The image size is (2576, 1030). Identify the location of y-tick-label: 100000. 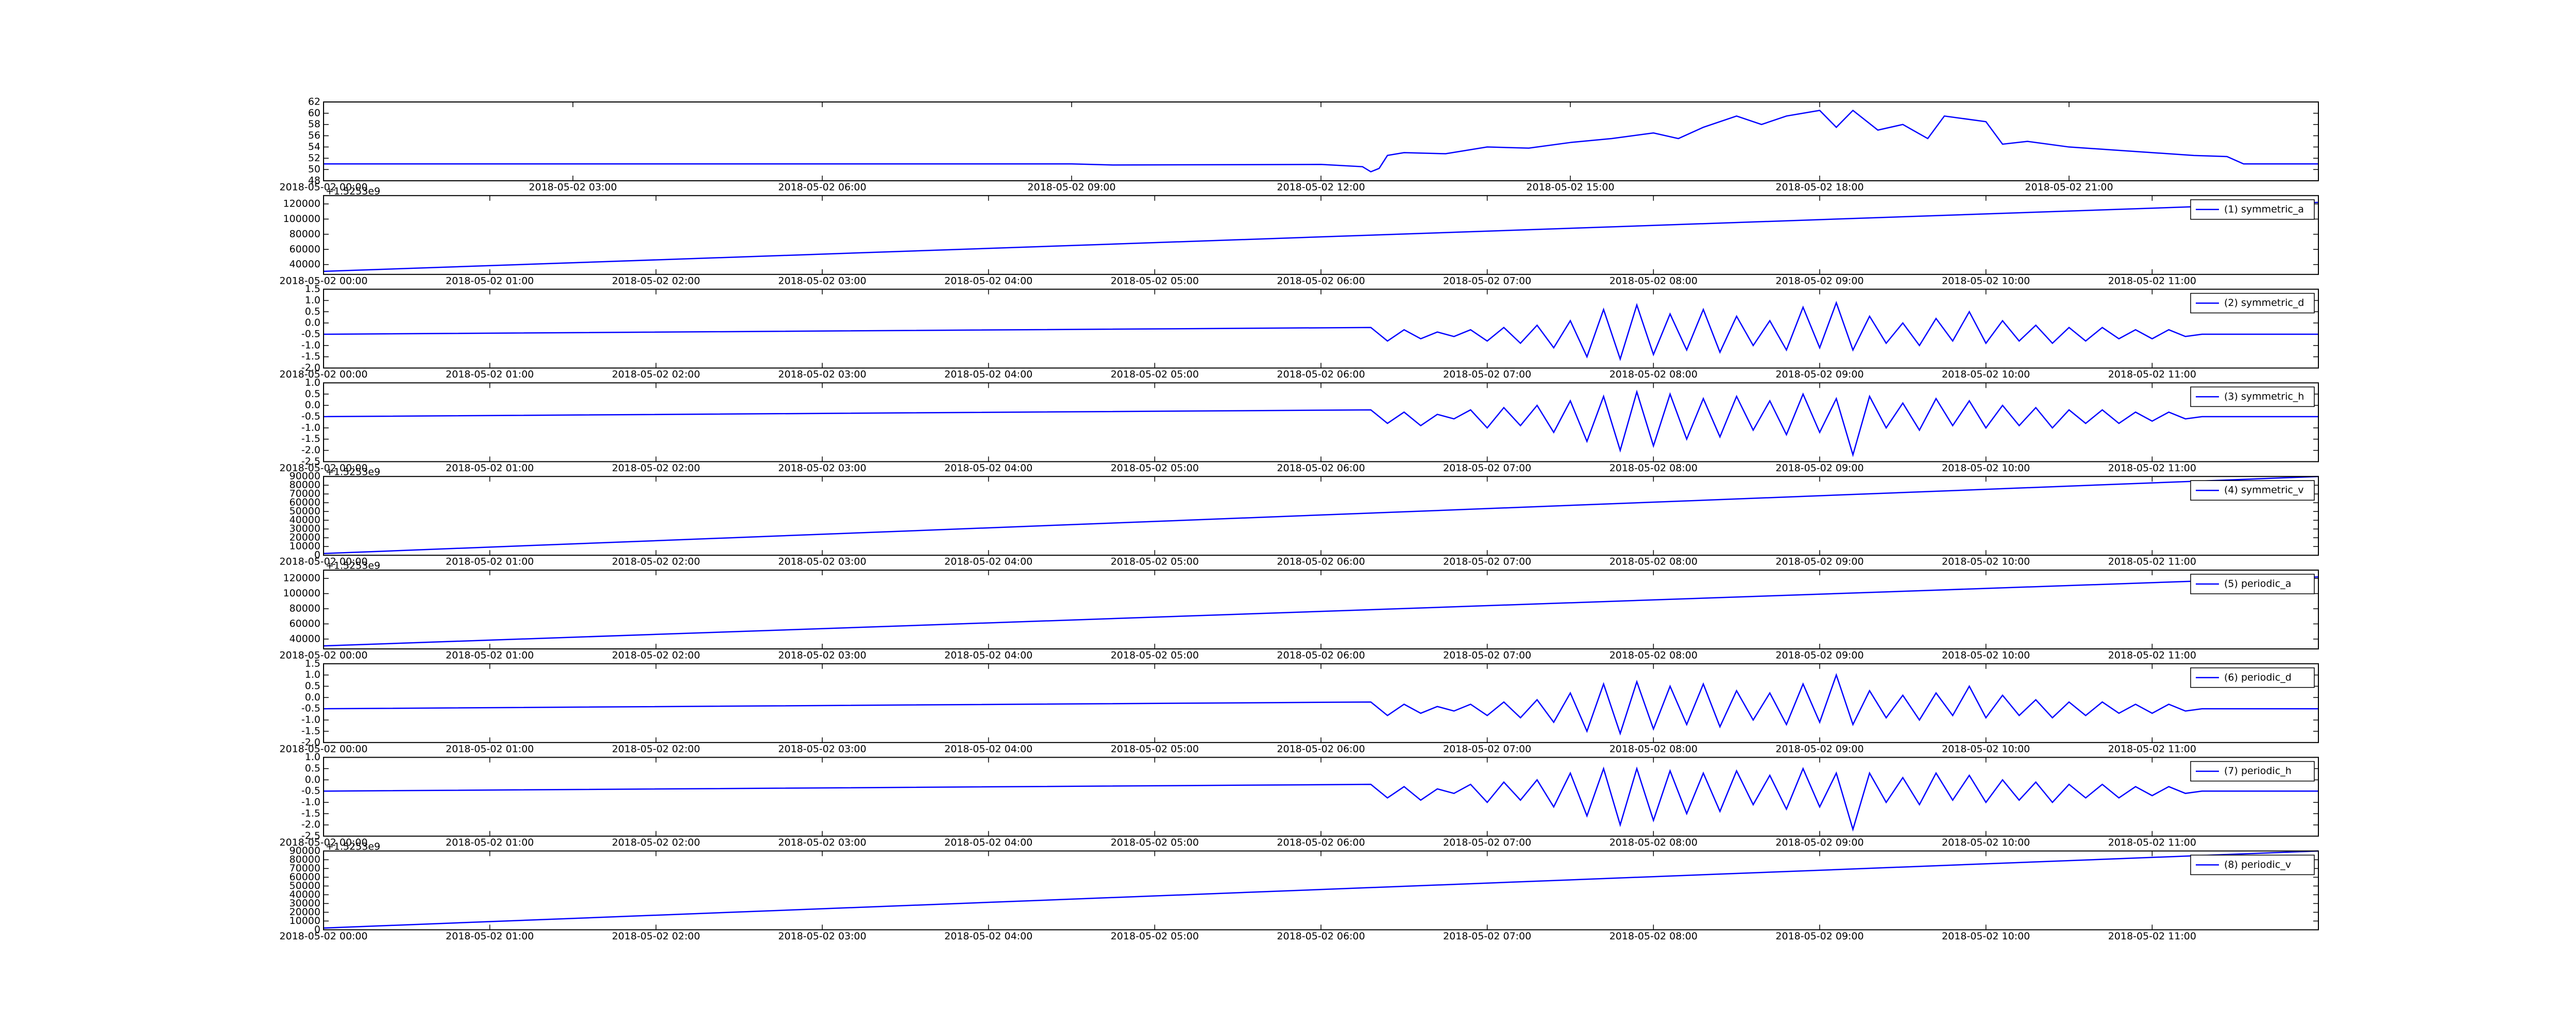
(301, 594).